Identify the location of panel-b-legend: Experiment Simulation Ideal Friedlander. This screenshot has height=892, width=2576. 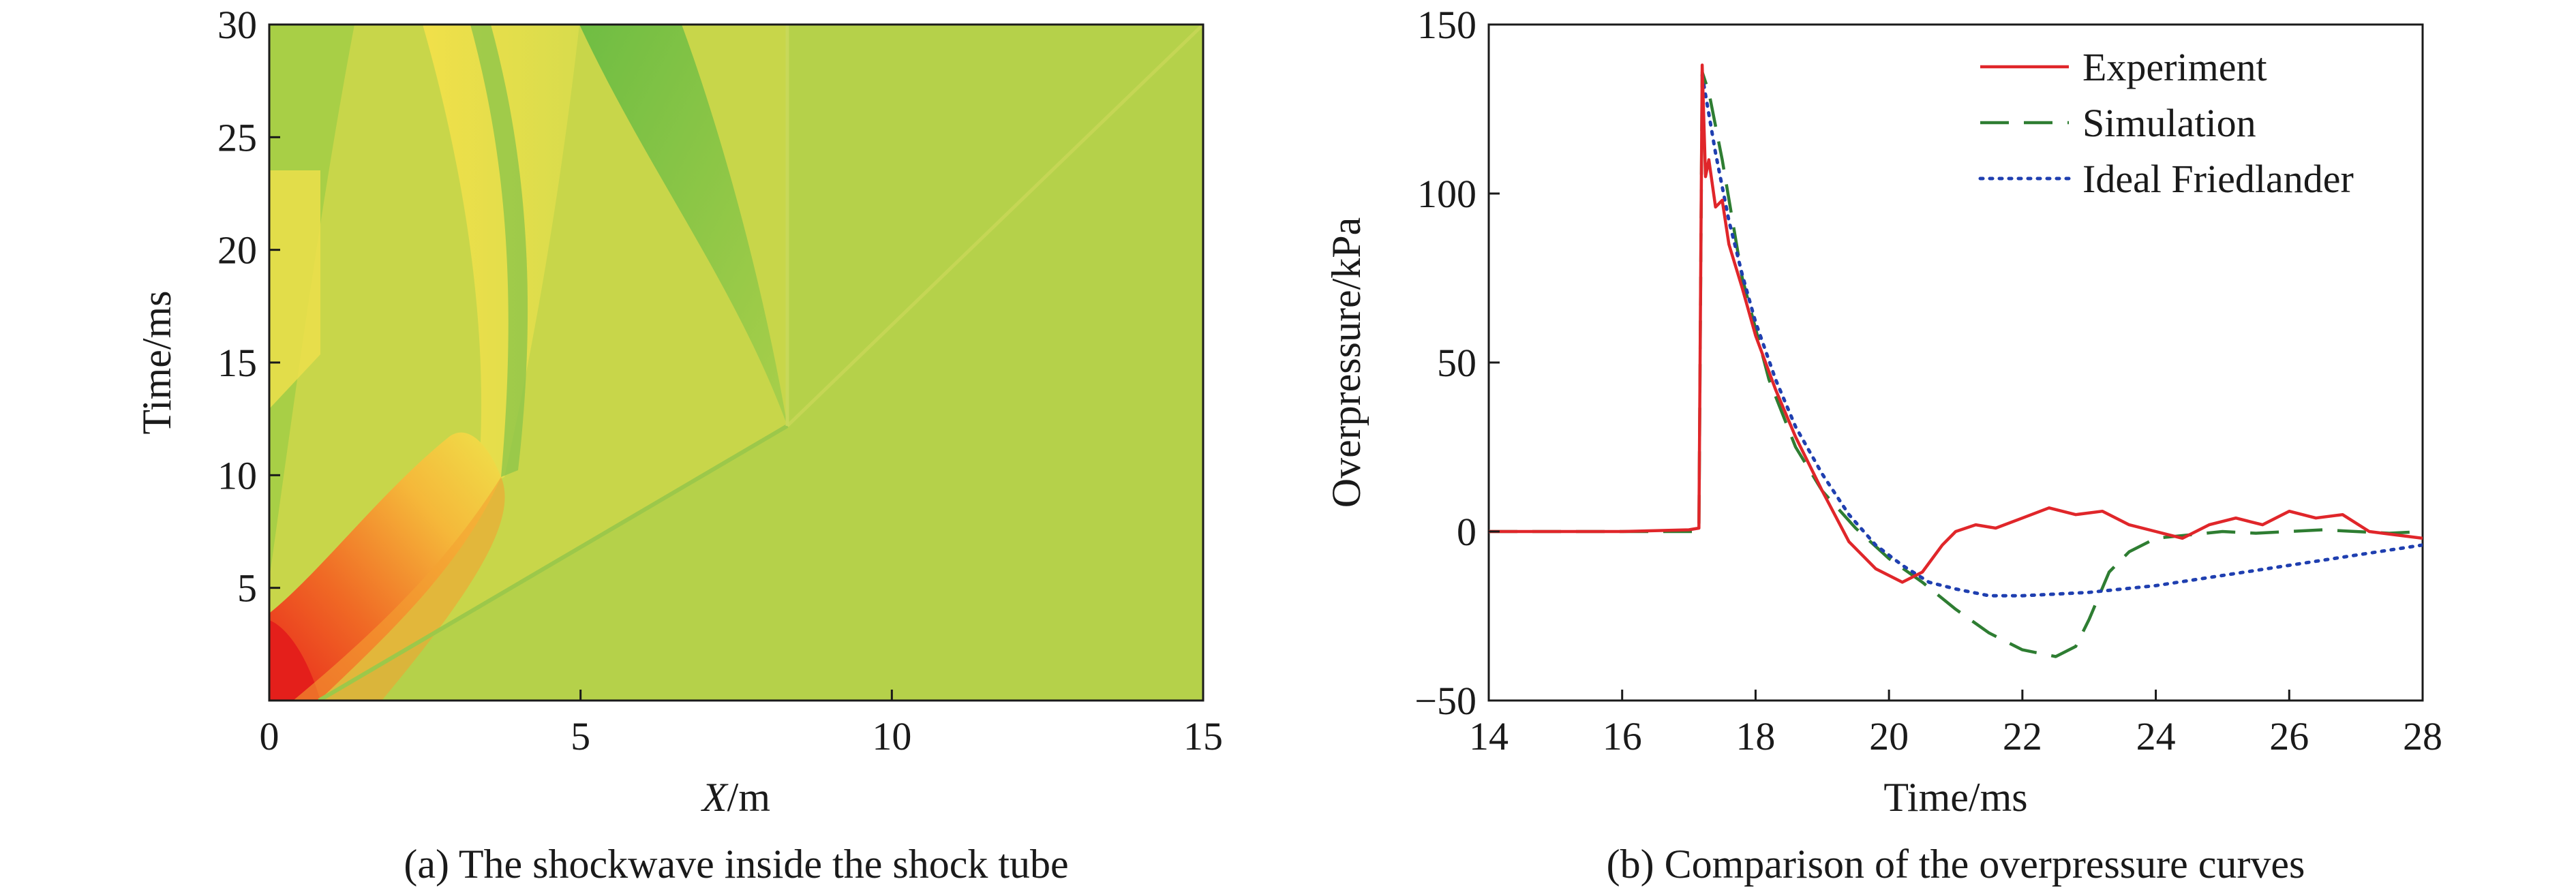
(2166, 123).